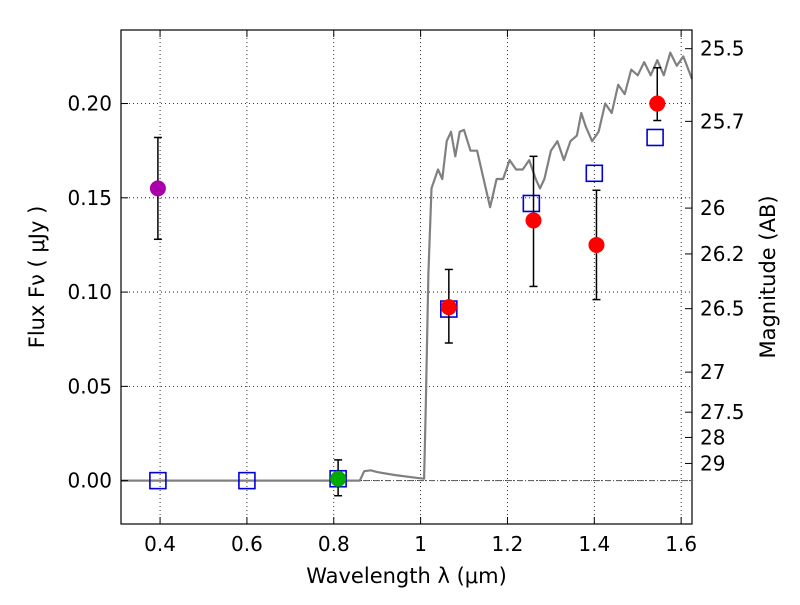 The width and height of the screenshot is (800, 605). I want to click on x-tick-label: 0.4, so click(160, 544).